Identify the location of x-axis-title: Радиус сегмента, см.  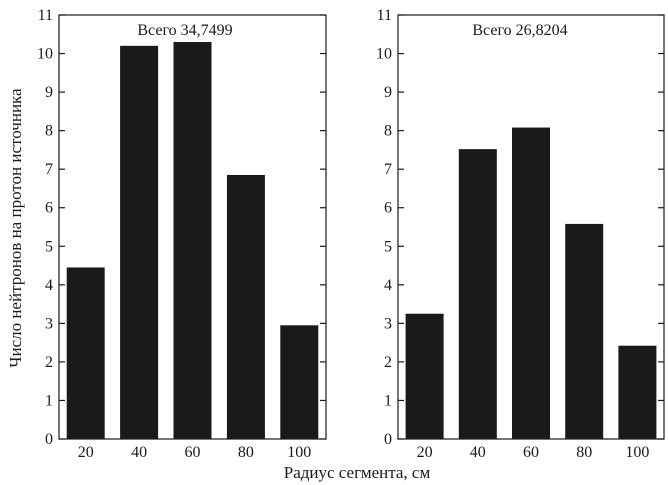
(357, 472).